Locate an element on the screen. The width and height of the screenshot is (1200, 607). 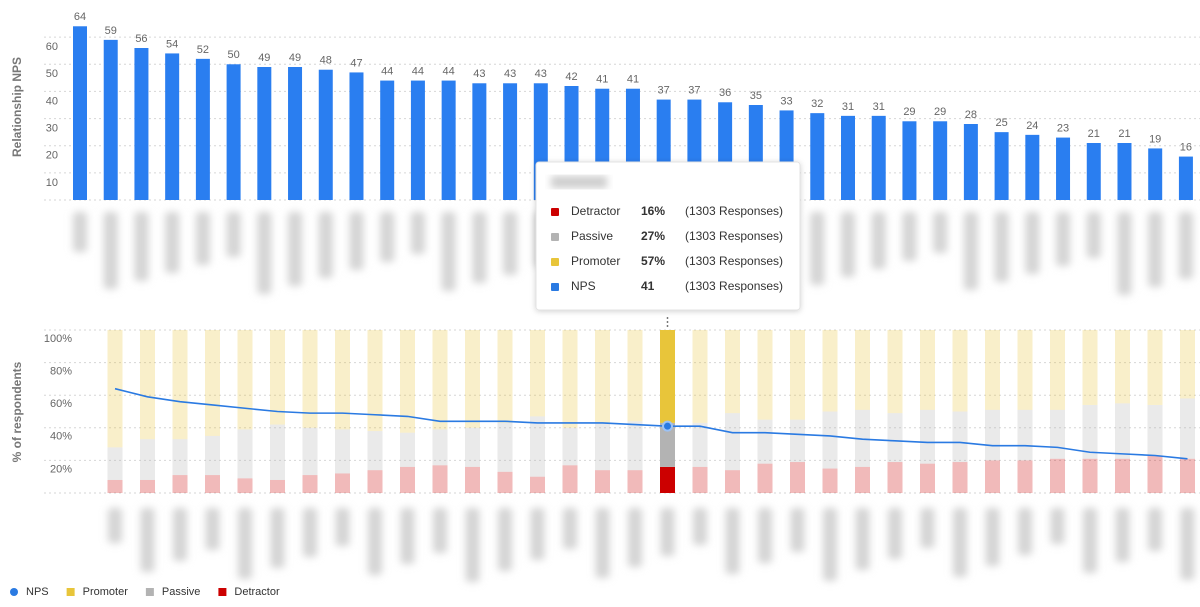
bar-value-label: 50 is located at coordinates (233, 55).